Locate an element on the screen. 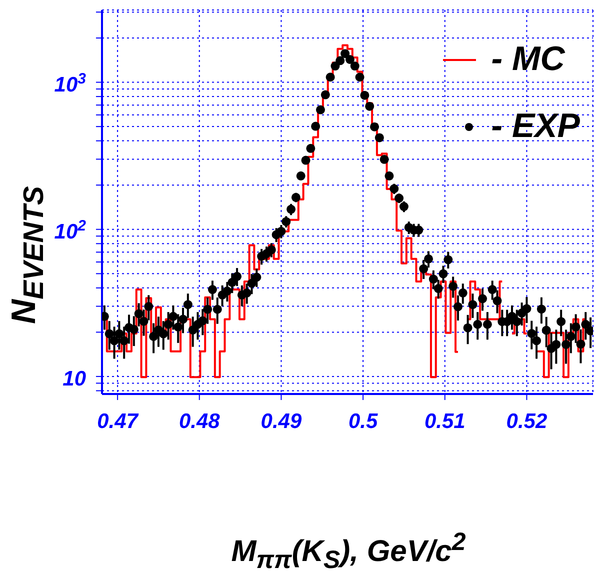 Image resolution: width=595 pixels, height=579 pixels. x-tick-label: 0.51 is located at coordinates (445, 421).